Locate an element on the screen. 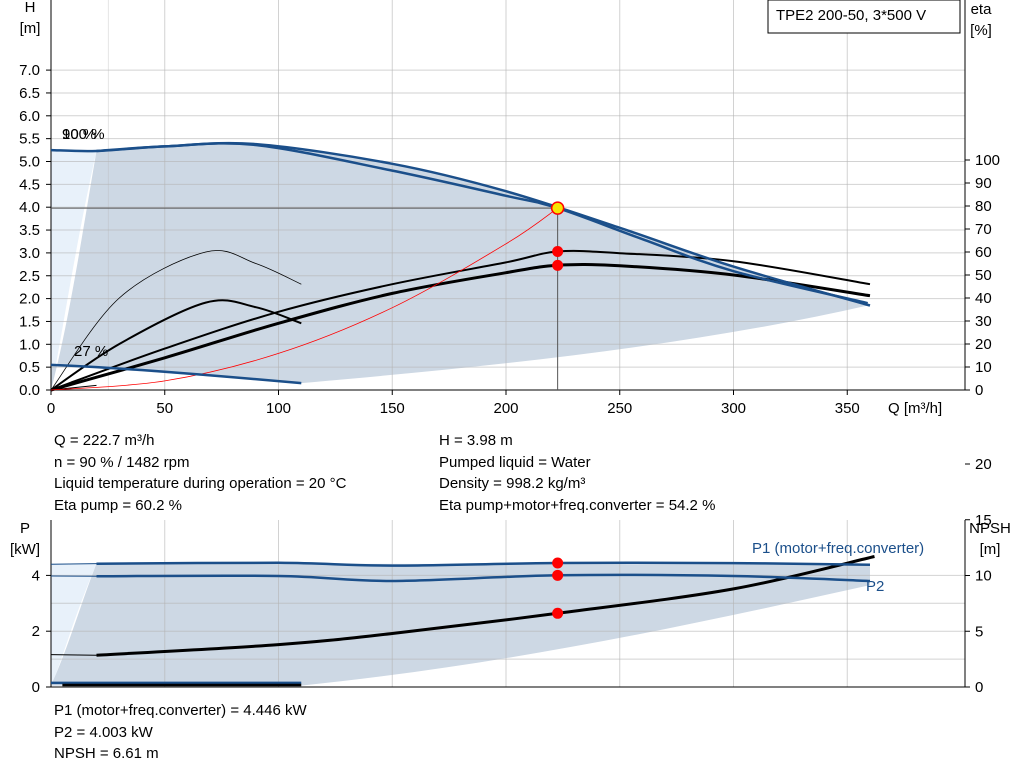 The image size is (1024, 781). npsh-curve is located at coordinates (485, 606).